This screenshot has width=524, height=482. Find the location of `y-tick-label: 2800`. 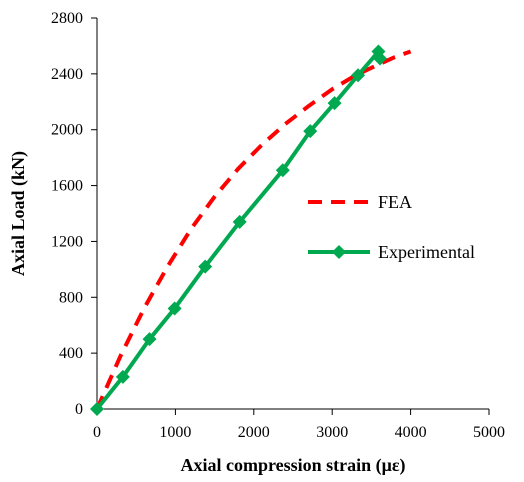

y-tick-label: 2800 is located at coordinates (67, 18).